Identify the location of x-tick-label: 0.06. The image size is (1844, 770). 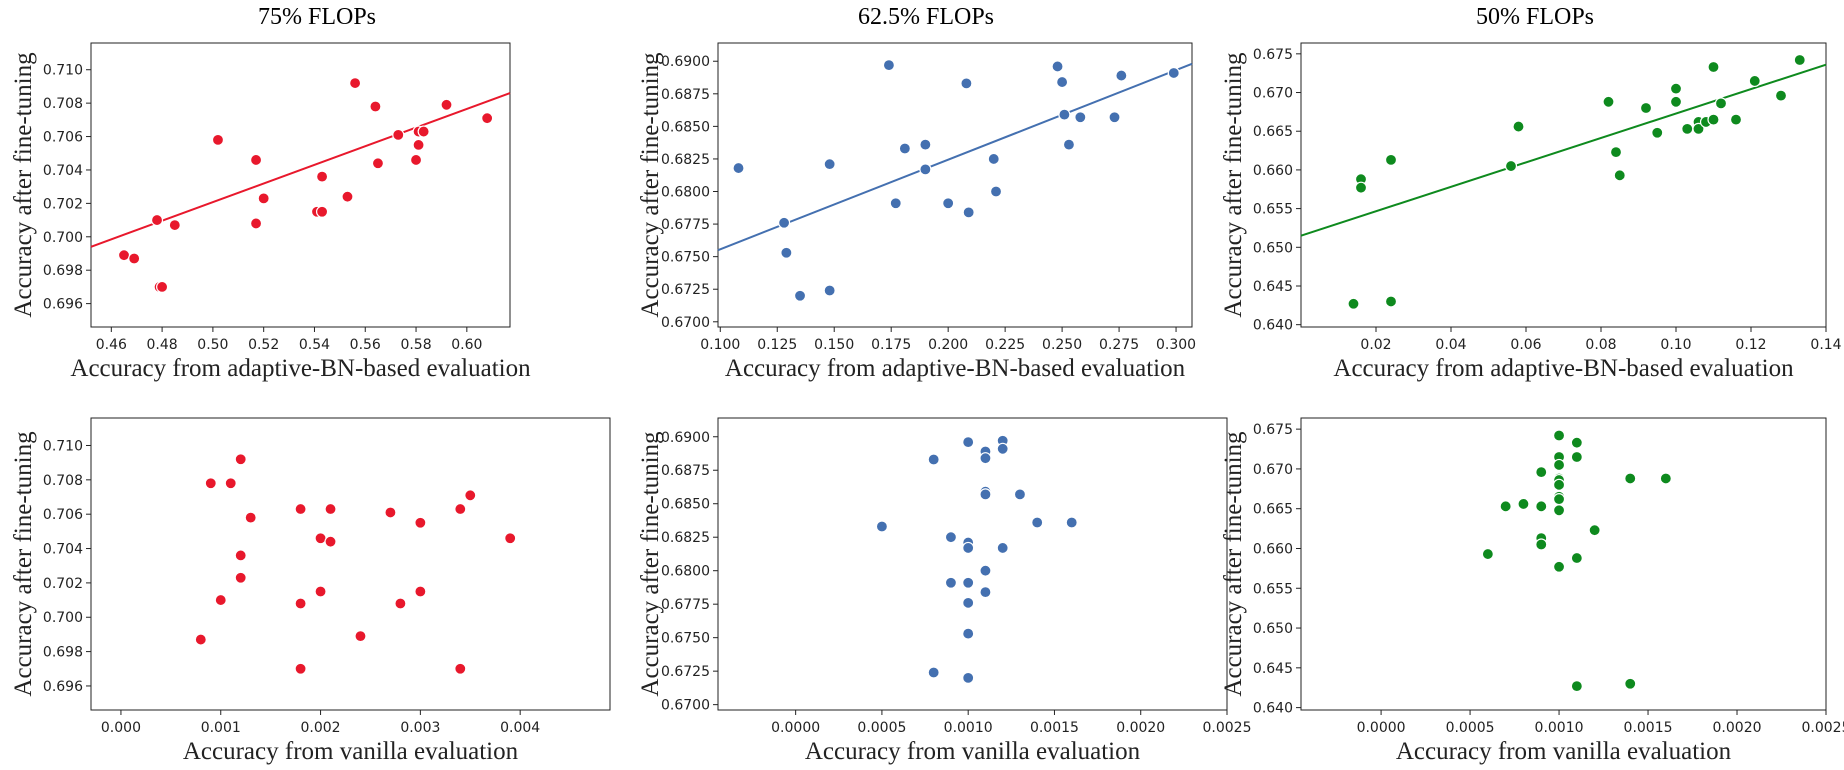
(1525, 345).